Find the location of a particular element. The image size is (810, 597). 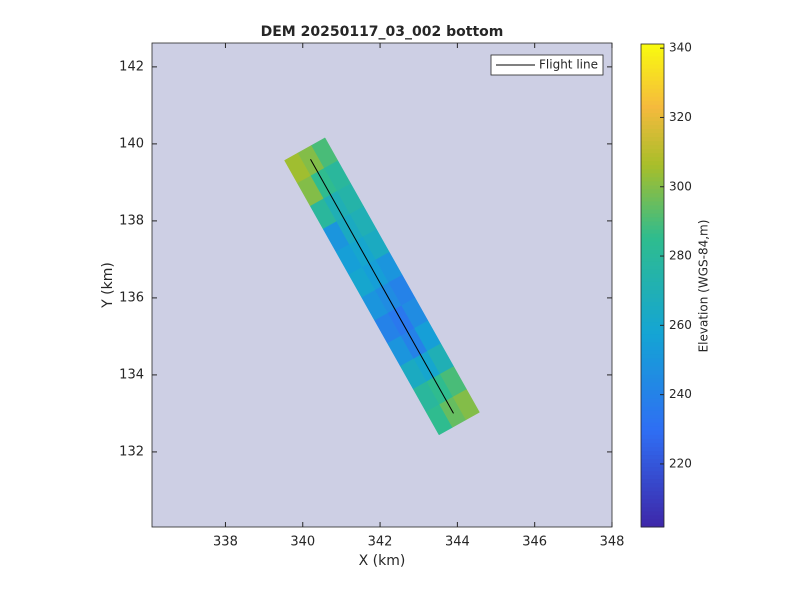

y-tick-label: 134 is located at coordinates (131, 374).